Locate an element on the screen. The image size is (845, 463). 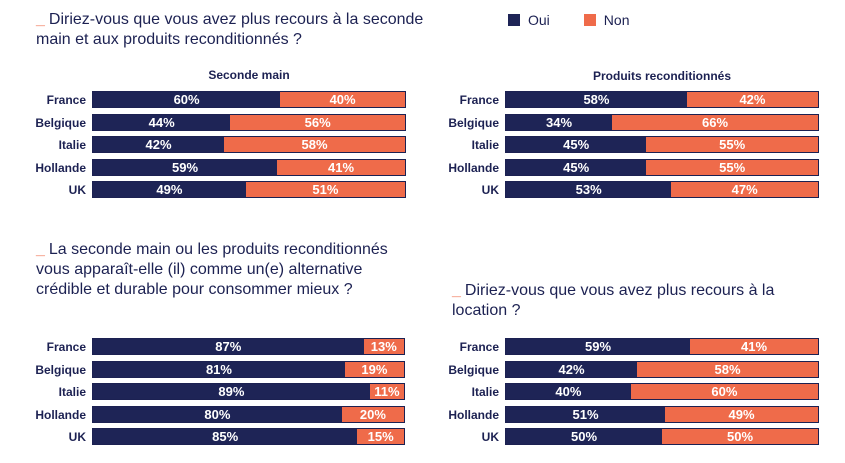
bar-segment-oui: 80% is located at coordinates (217, 414).